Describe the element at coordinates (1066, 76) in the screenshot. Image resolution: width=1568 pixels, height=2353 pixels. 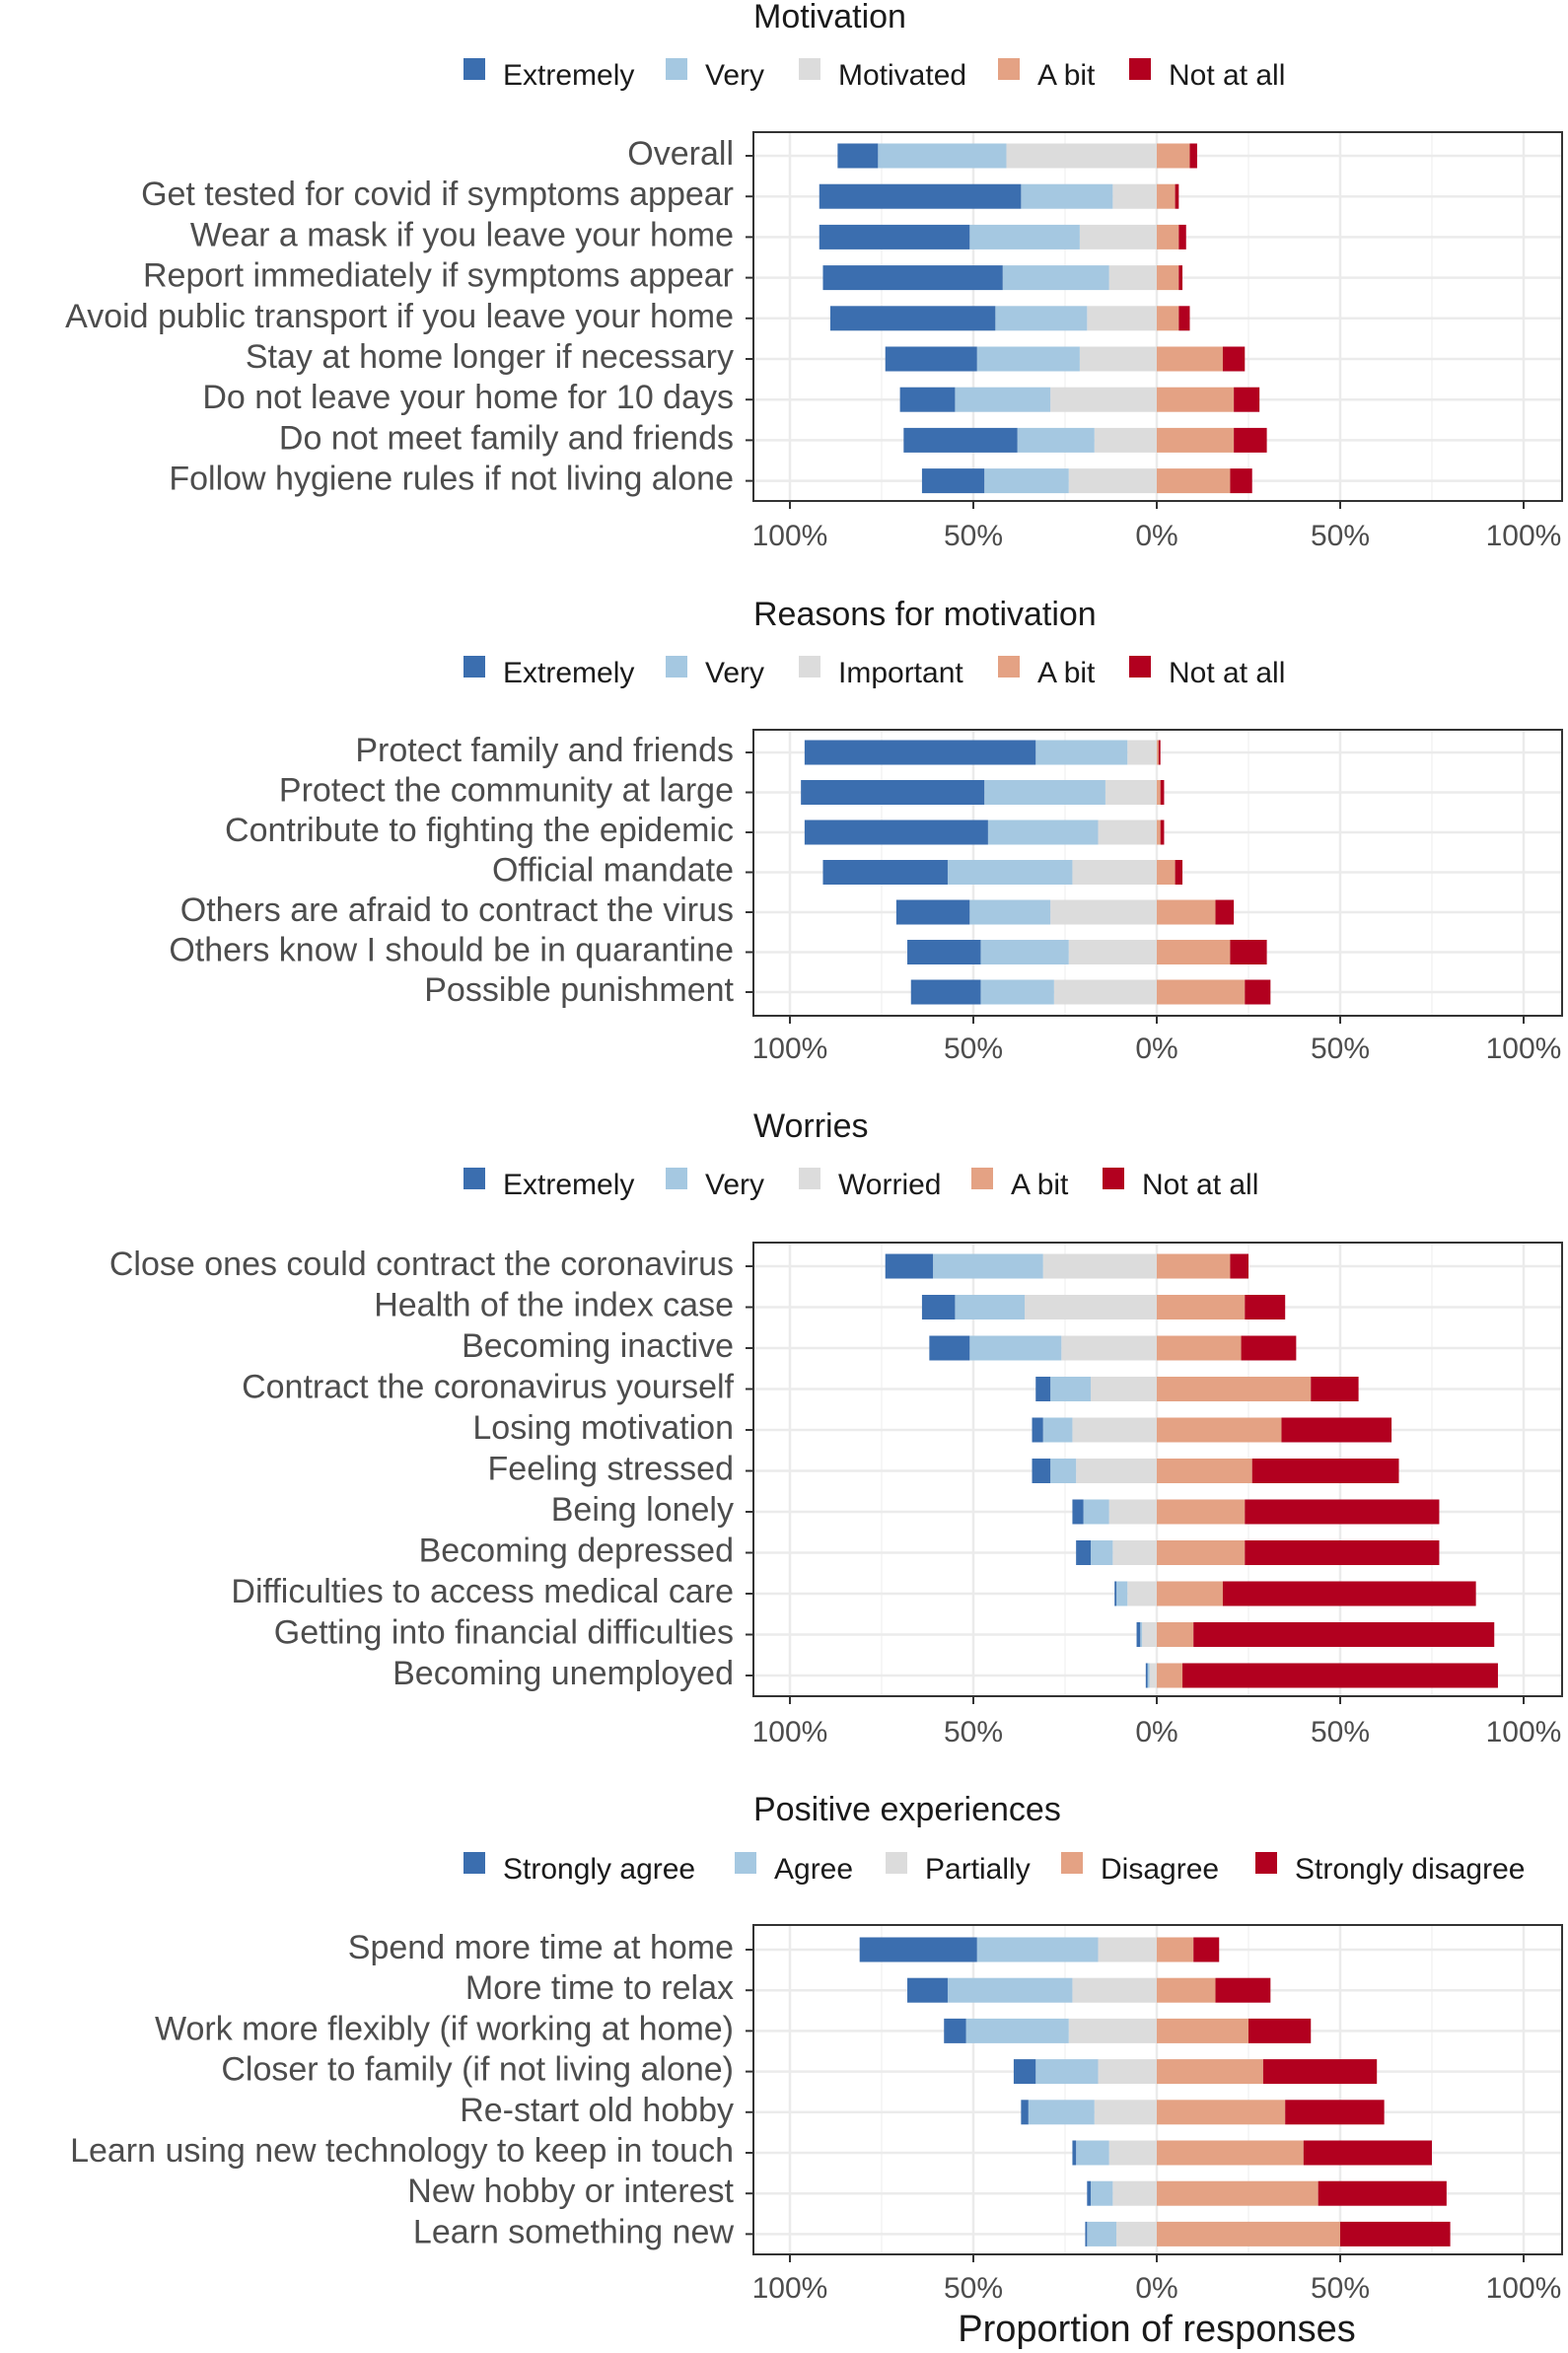
I see `legend-label: A bit` at that location.